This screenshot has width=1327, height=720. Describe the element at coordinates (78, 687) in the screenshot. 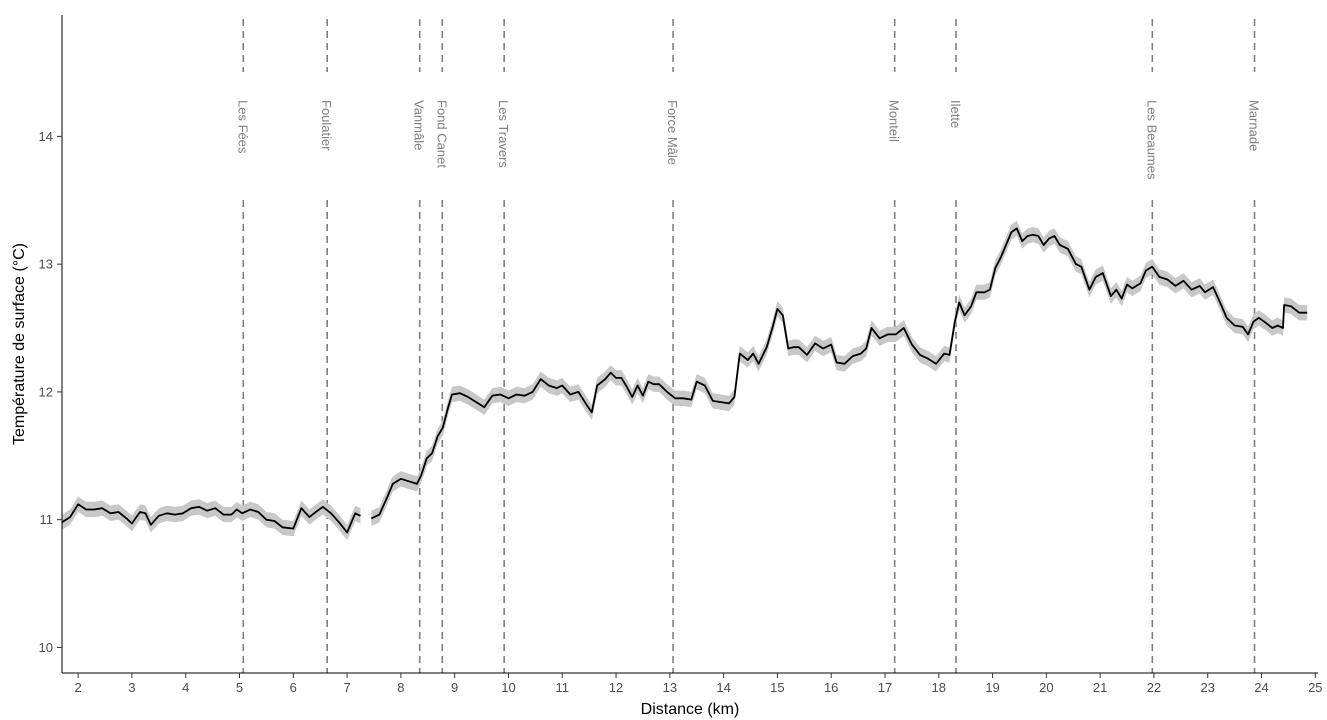

I see `x-tick-label: 2` at that location.